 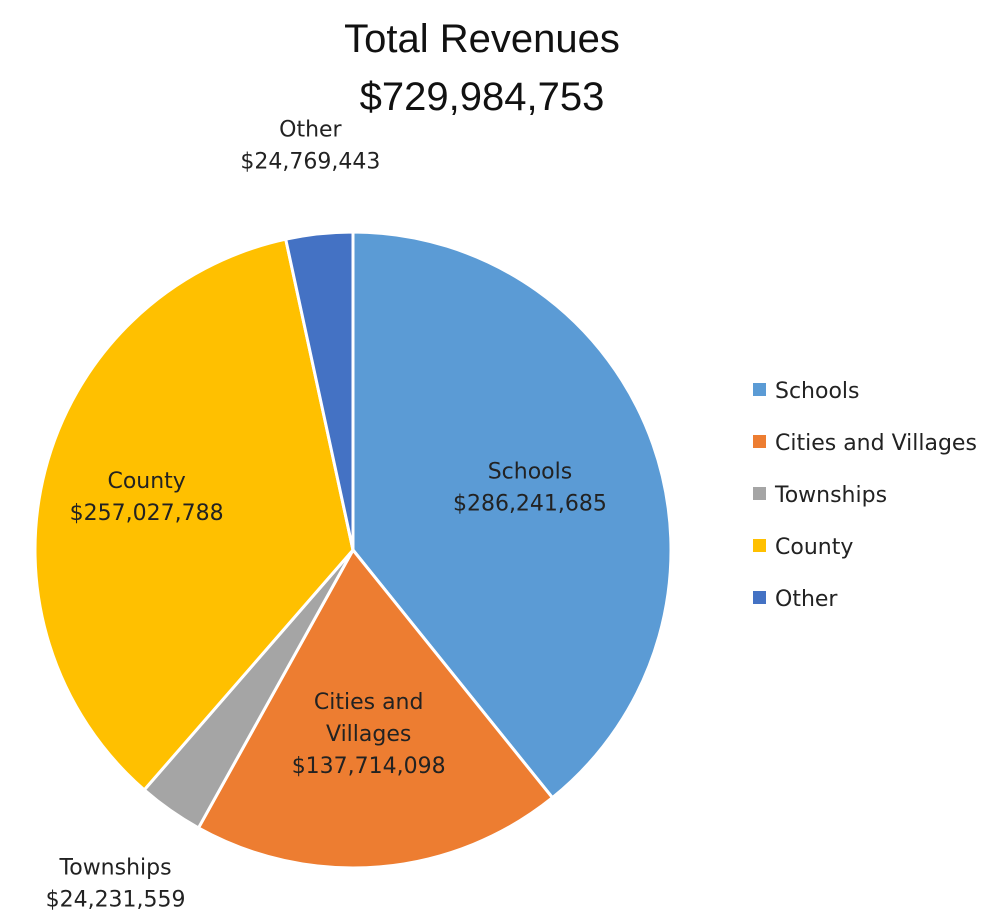 I want to click on pie-slice-other, so click(x=319, y=390).